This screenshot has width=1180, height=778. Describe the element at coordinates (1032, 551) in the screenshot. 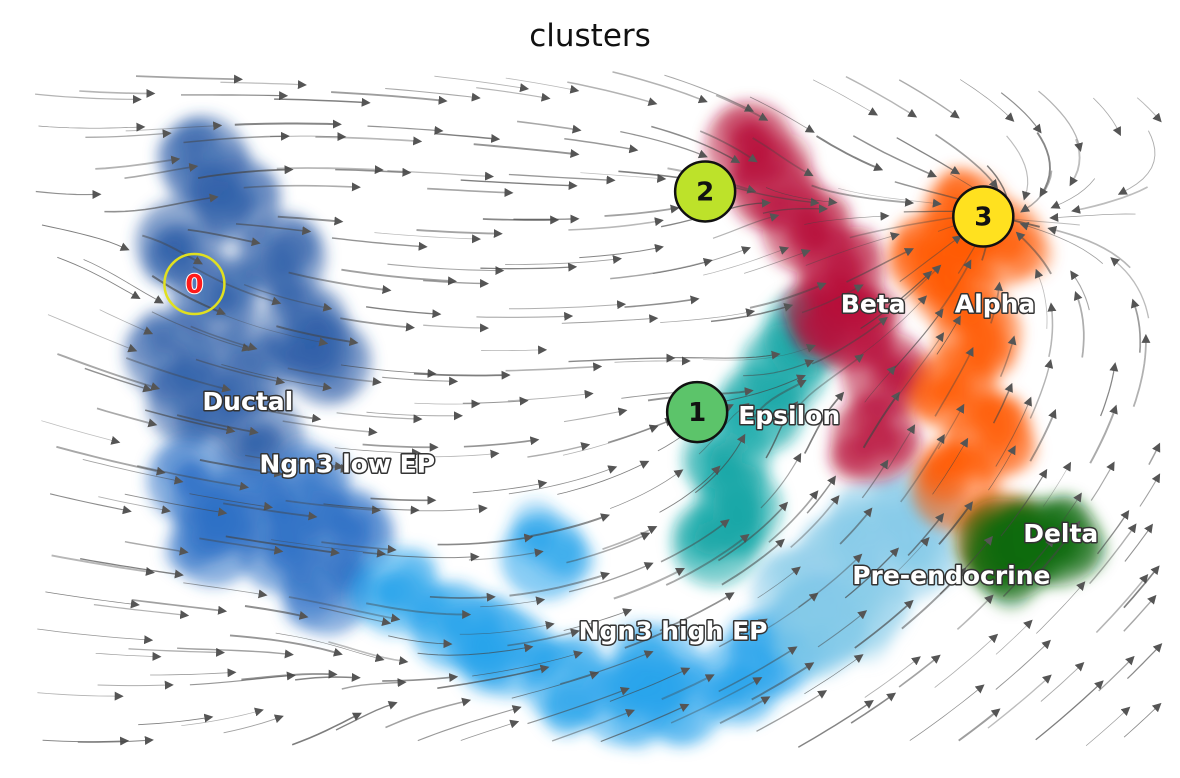

I see `cluster-cloud-delta` at that location.